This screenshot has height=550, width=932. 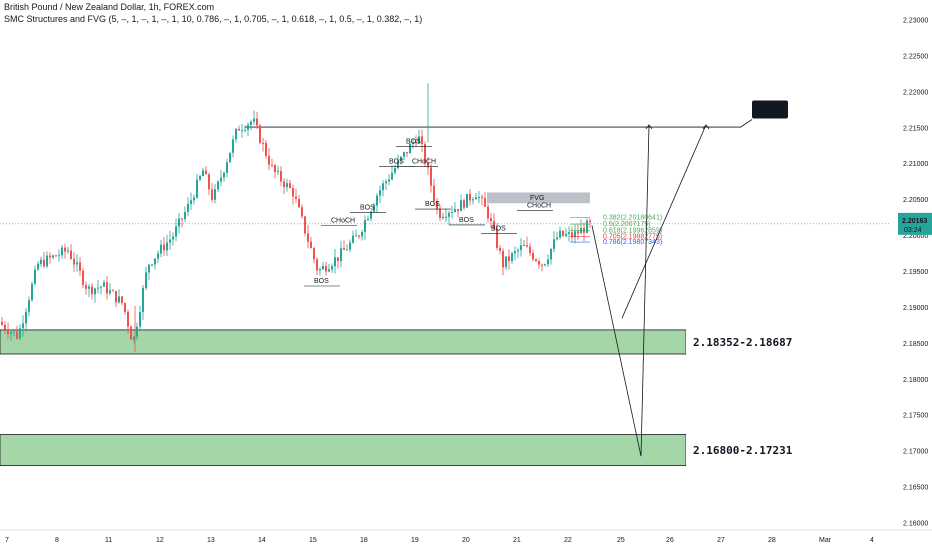 What do you see at coordinates (915, 344) in the screenshot?
I see `price-tick-label: 2.18500` at bounding box center [915, 344].